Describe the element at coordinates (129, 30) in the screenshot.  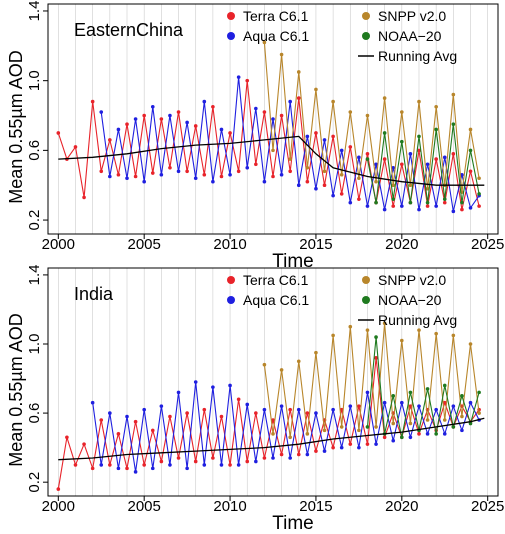
I see `panel-title: EasternChina` at that location.